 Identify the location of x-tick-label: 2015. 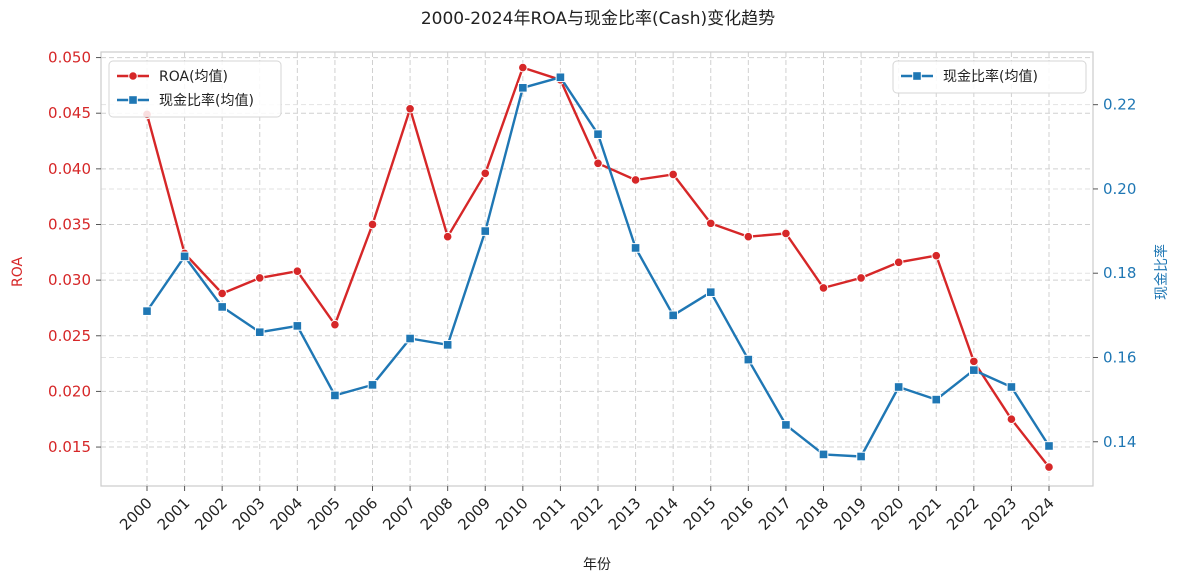
(700, 514).